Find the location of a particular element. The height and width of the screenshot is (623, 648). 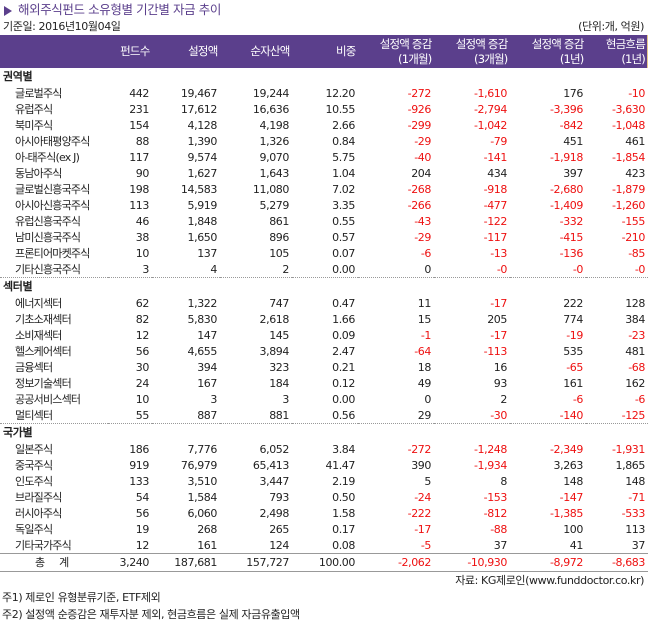

base-date: 기준일: 2016년10월04일 is located at coordinates (62, 26).